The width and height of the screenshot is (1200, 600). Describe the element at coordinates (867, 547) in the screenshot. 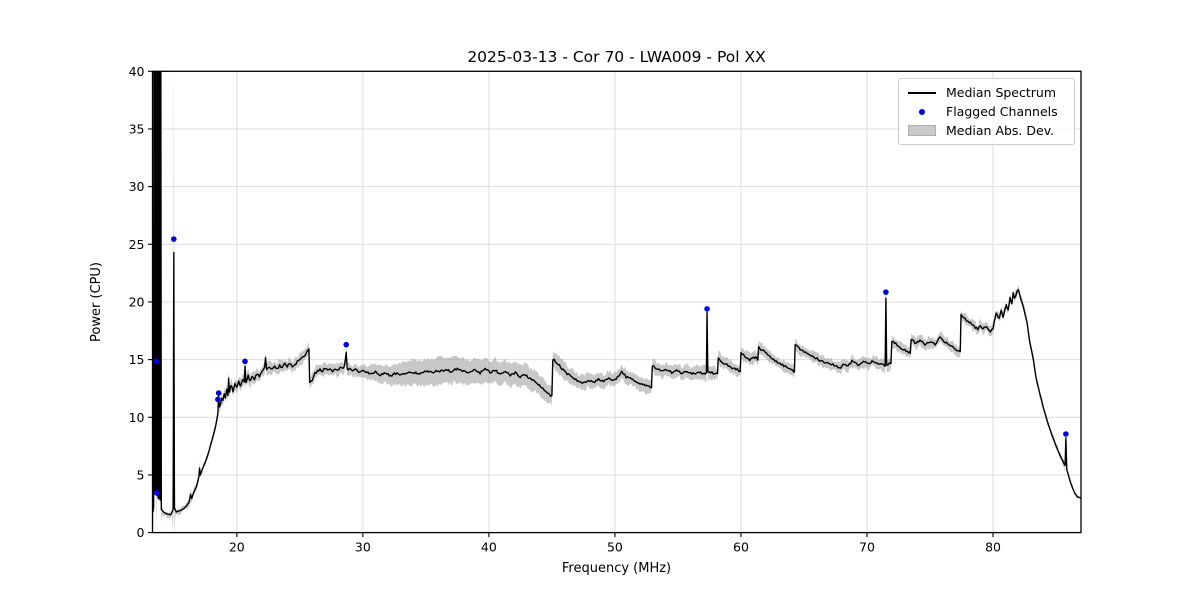

I see `x-tick-label: 70` at that location.